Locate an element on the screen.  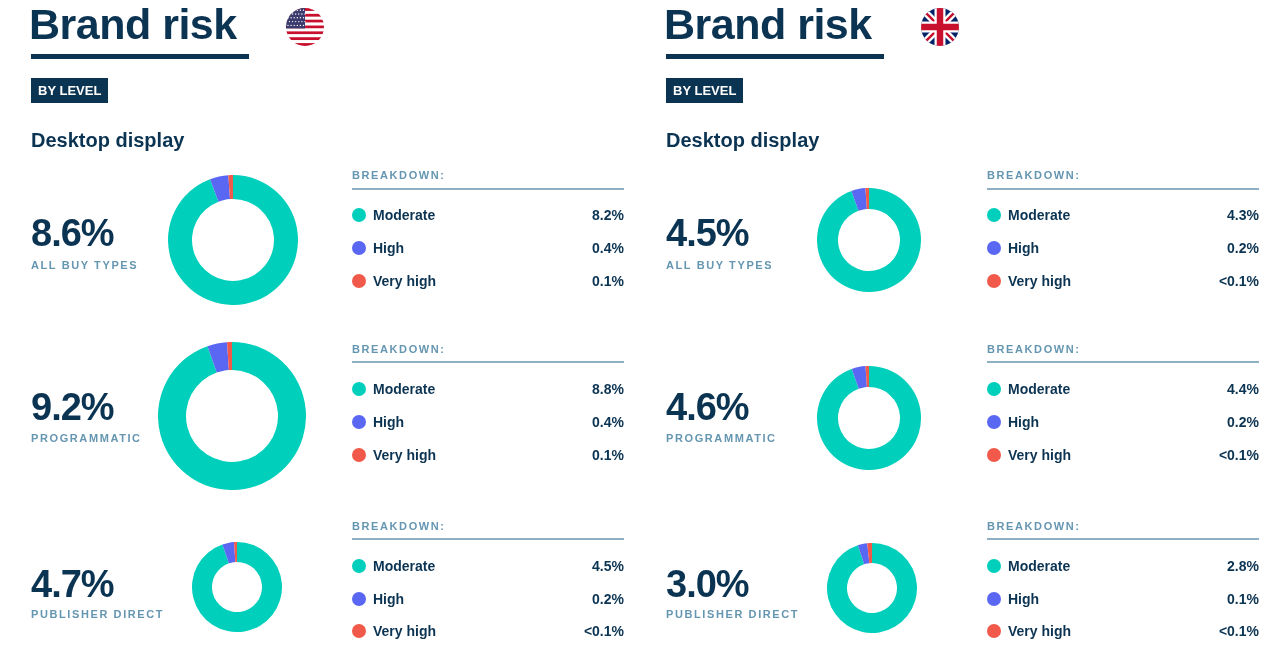
text: 4.6% is located at coordinates (707, 406).